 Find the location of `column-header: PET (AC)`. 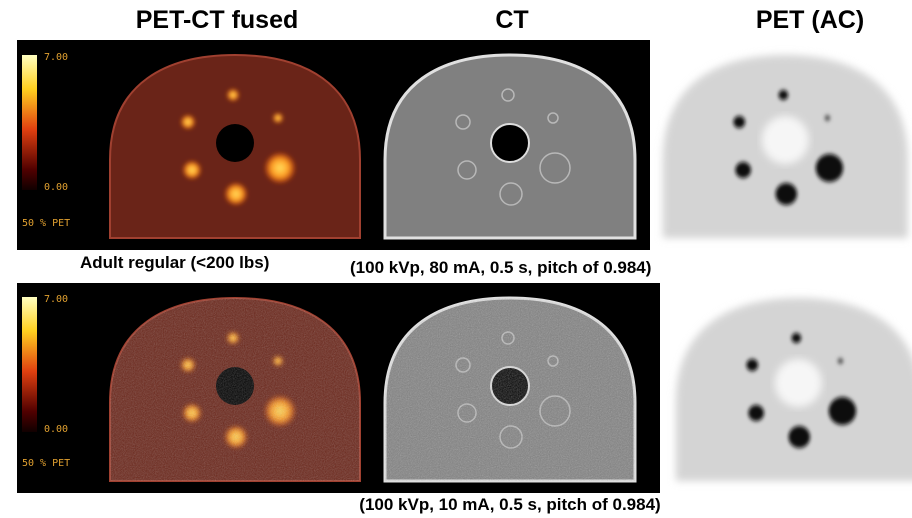

column-header: PET (AC) is located at coordinates (810, 20).